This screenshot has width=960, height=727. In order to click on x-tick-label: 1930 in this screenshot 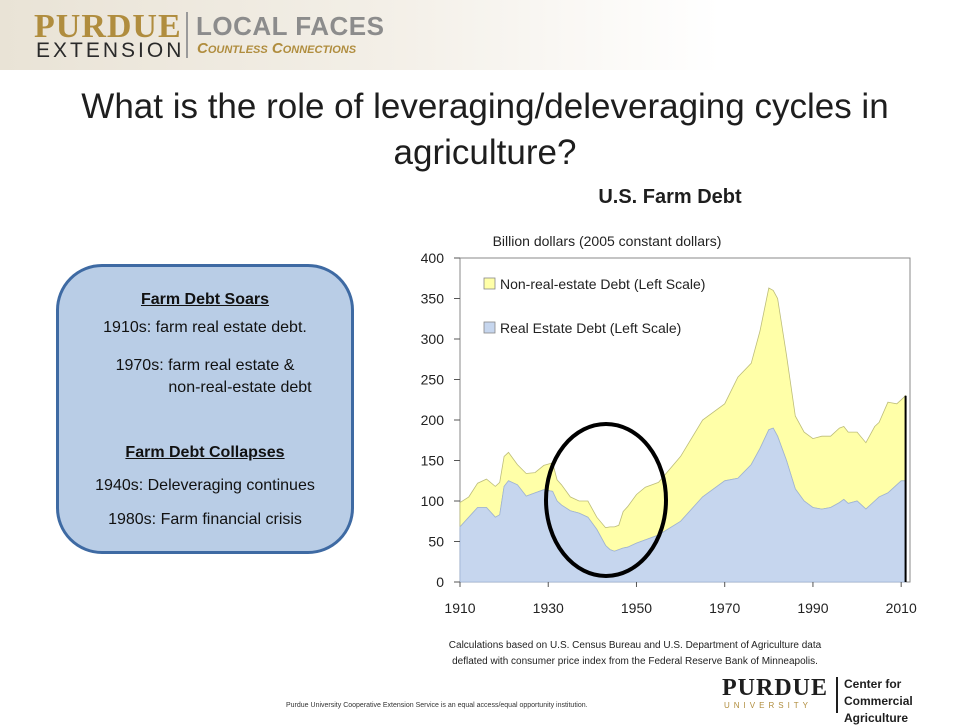, I will do `click(548, 608)`.